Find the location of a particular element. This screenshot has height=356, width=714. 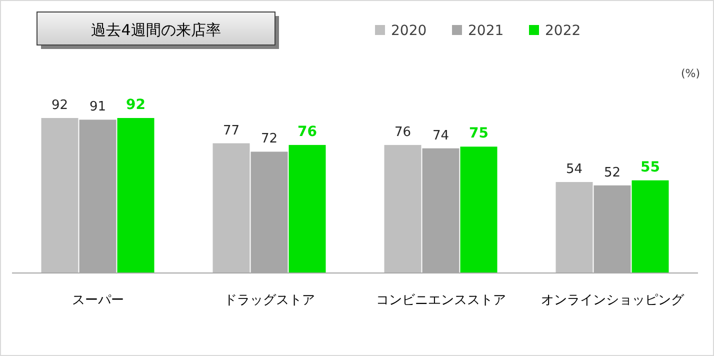

x-tick-label: スーパー is located at coordinates (98, 300).